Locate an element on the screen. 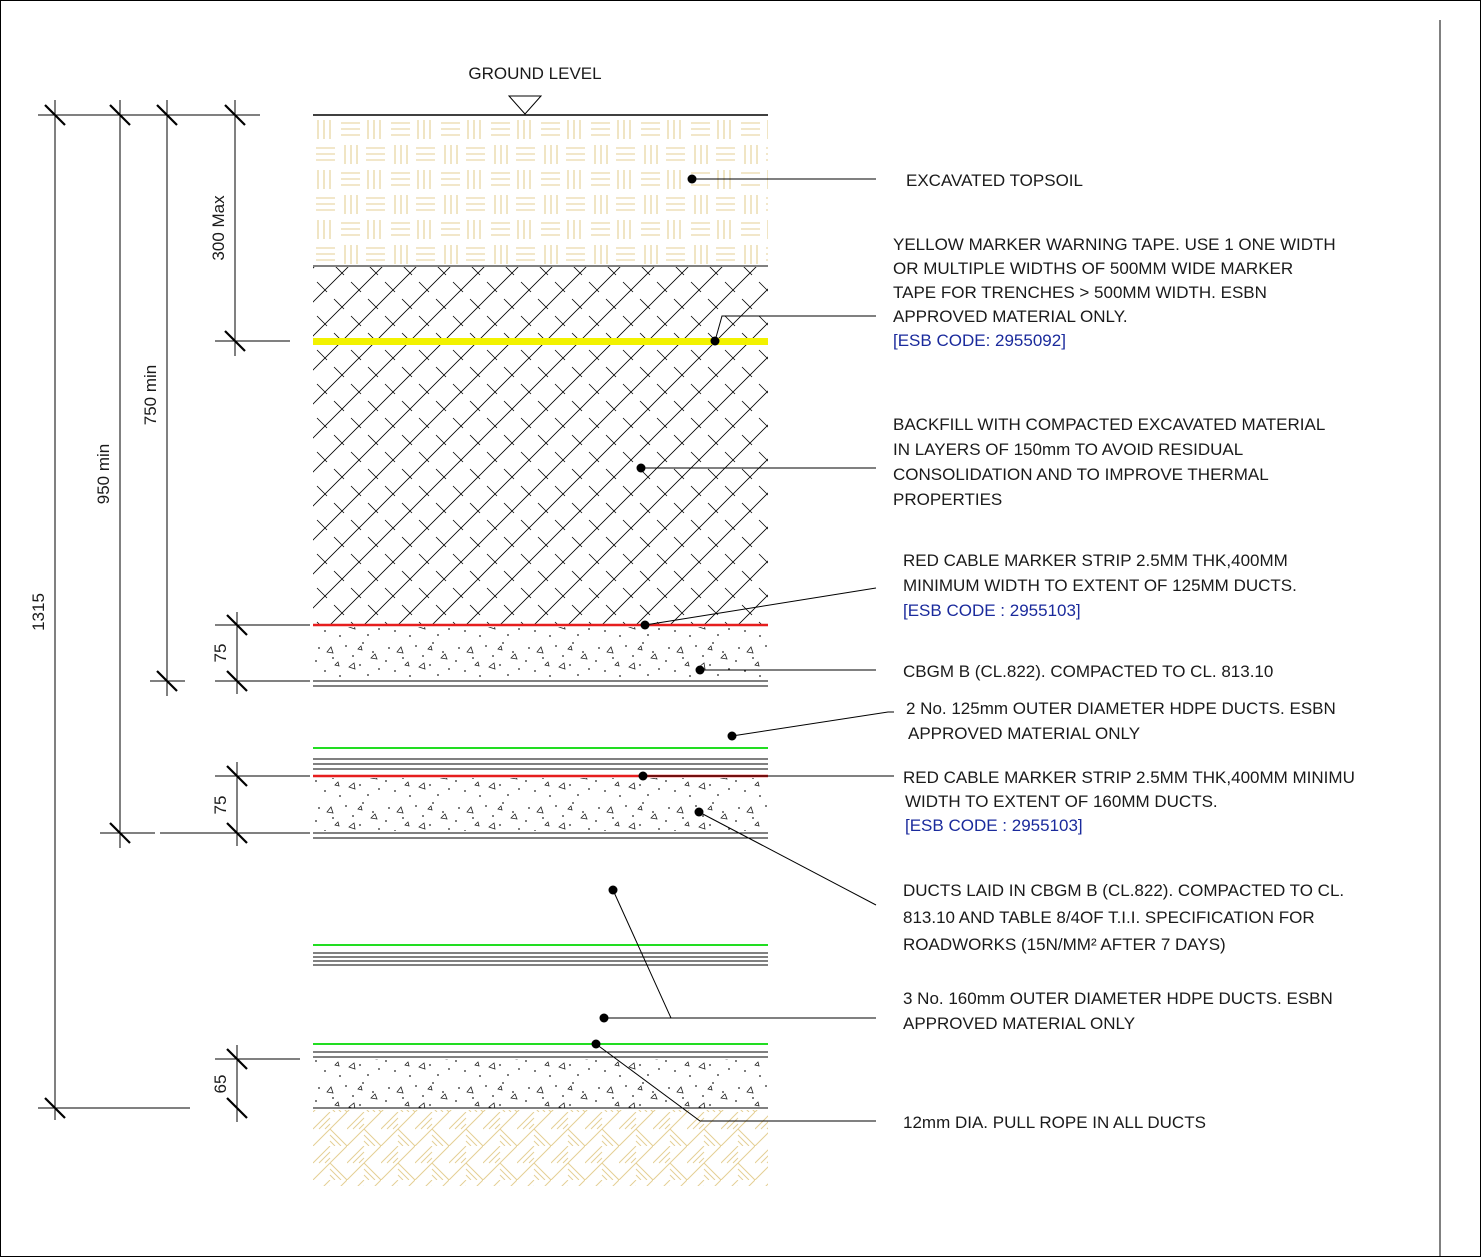  subsoil-layer is located at coordinates (540, 1148).